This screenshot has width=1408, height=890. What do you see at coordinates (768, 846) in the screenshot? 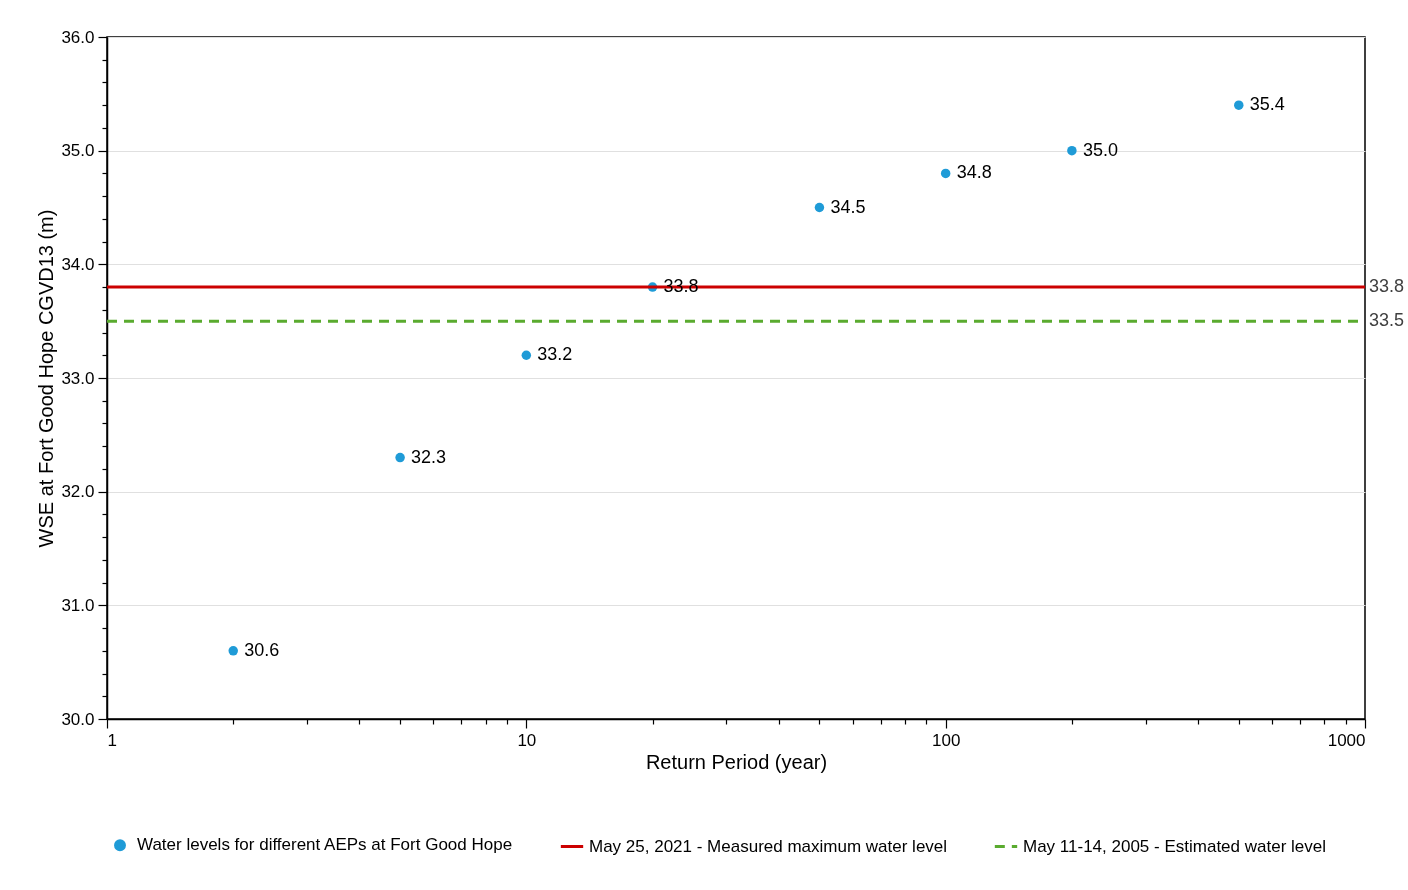
I see `legend-label: May 25, 2021 - Measured maximum water level` at bounding box center [768, 846].